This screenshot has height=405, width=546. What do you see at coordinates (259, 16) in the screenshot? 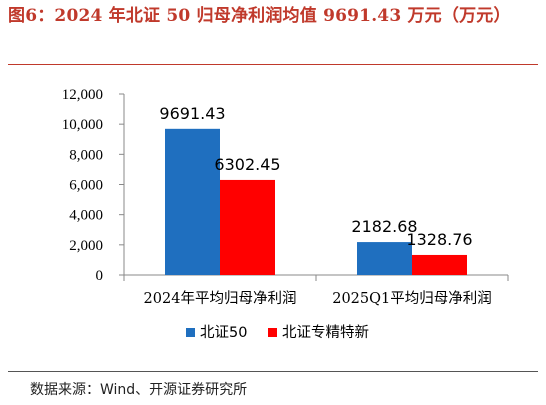
I see `figure-title: 图6：2024 年北证 50 归母净利润均值 9691.43 万元（万元）` at bounding box center [259, 16].